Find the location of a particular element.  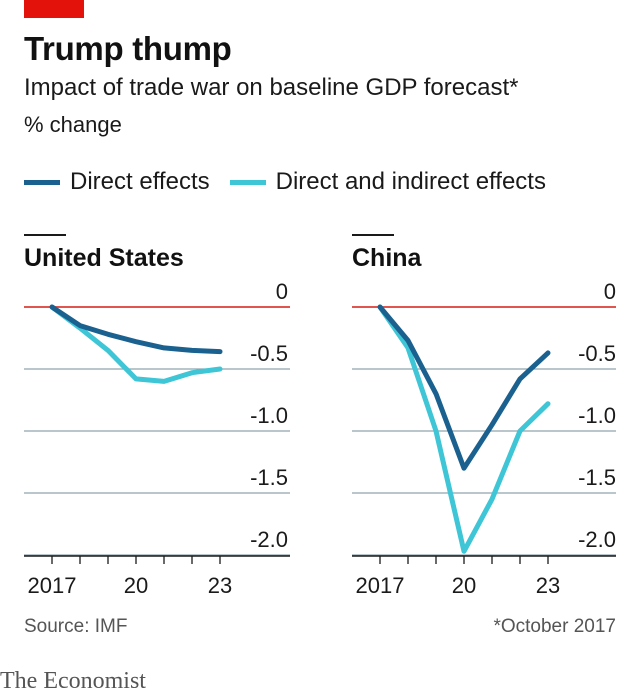

source-note: Source: IMF is located at coordinates (76, 626).